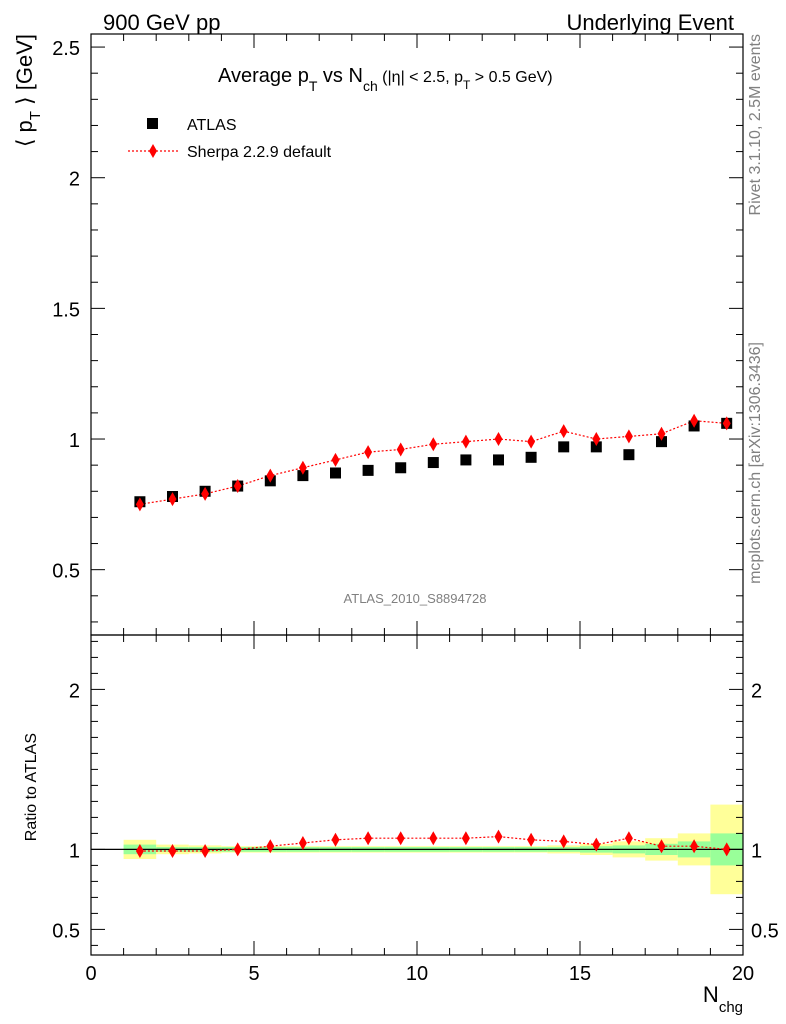 This screenshot has height=1024, width=786. What do you see at coordinates (74, 180) in the screenshot?
I see `main-y-tick-label: 2` at bounding box center [74, 180].